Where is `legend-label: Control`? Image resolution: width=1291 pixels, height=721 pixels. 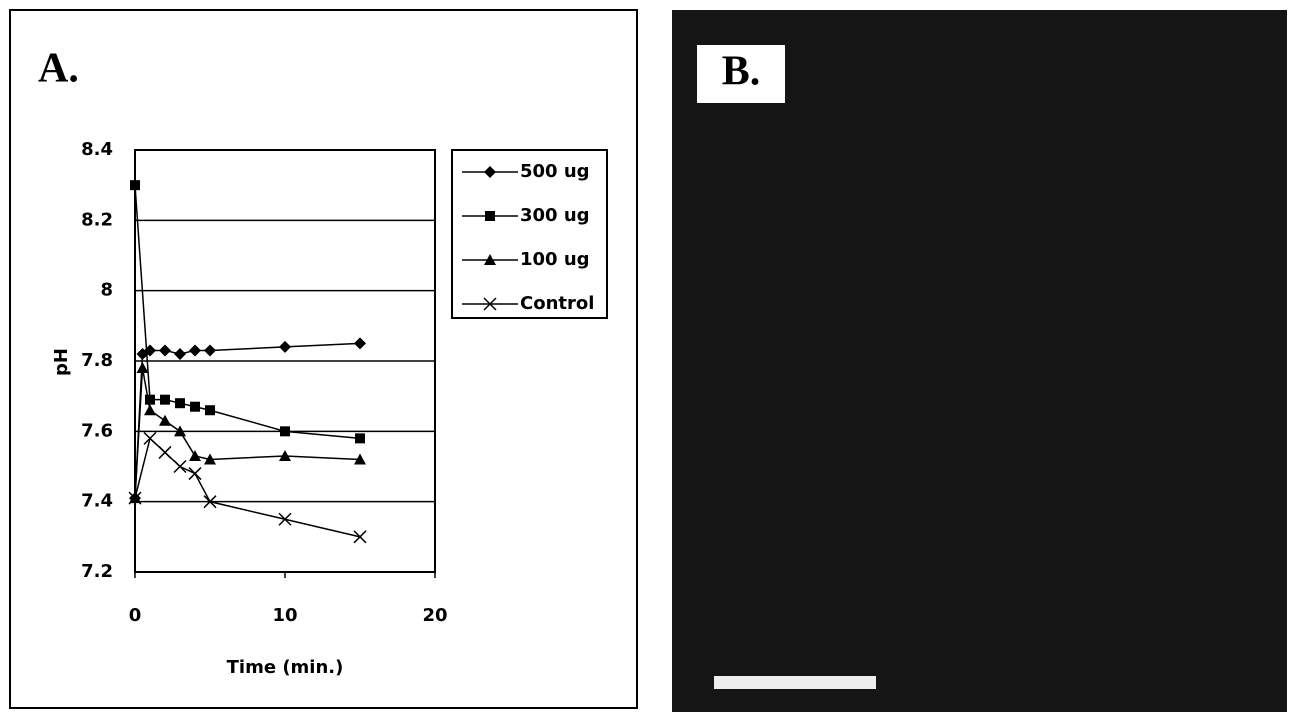 legend-label: Control is located at coordinates (557, 303).